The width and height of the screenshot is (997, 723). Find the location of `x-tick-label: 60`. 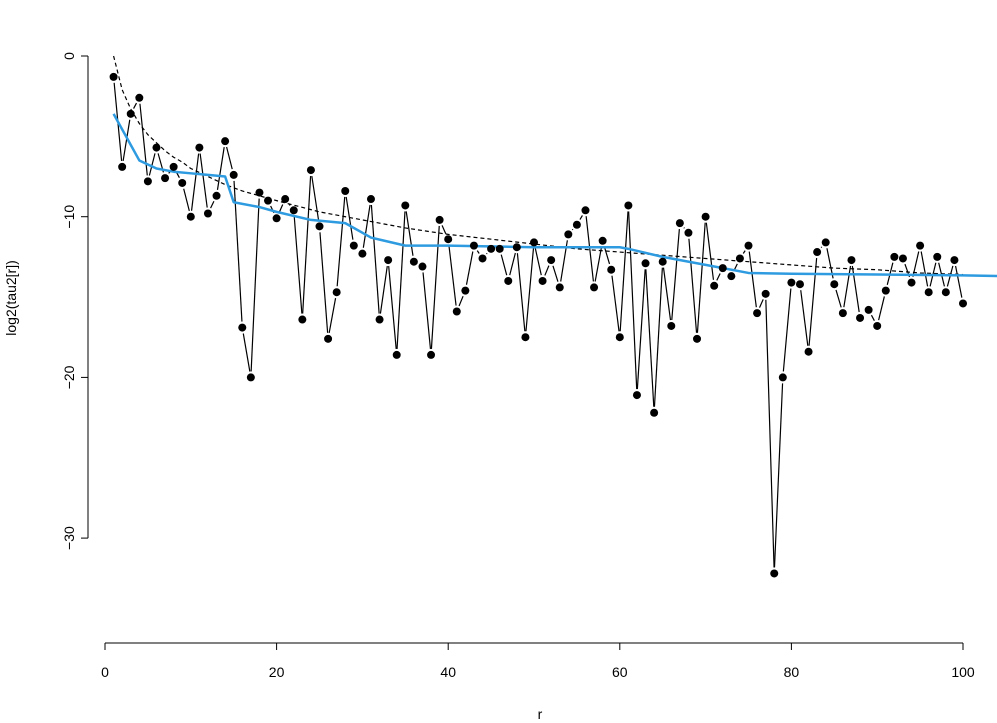

x-tick-label: 60 is located at coordinates (620, 672).